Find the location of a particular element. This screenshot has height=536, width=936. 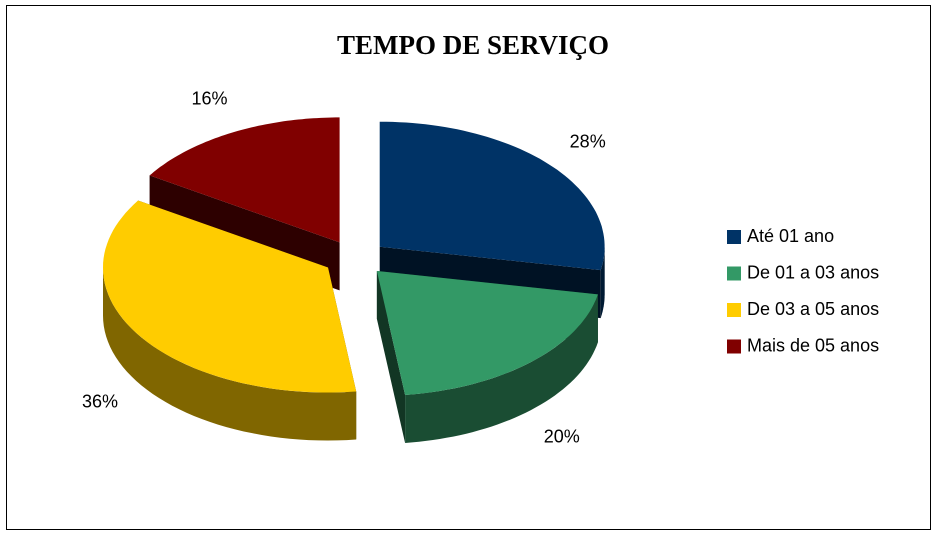

legend-label: De 01 a 03 anos is located at coordinates (813, 272).